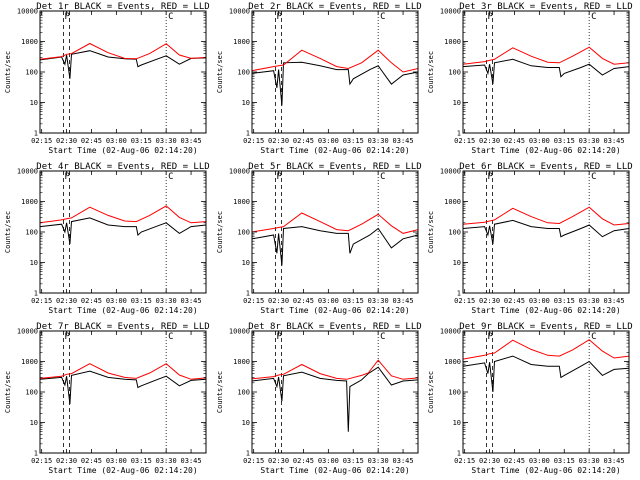 This screenshot has width=640, height=480. What do you see at coordinates (122, 167) in the screenshot?
I see `panel-title: Det 4r BLACK = Events, RED = LLD` at bounding box center [122, 167].